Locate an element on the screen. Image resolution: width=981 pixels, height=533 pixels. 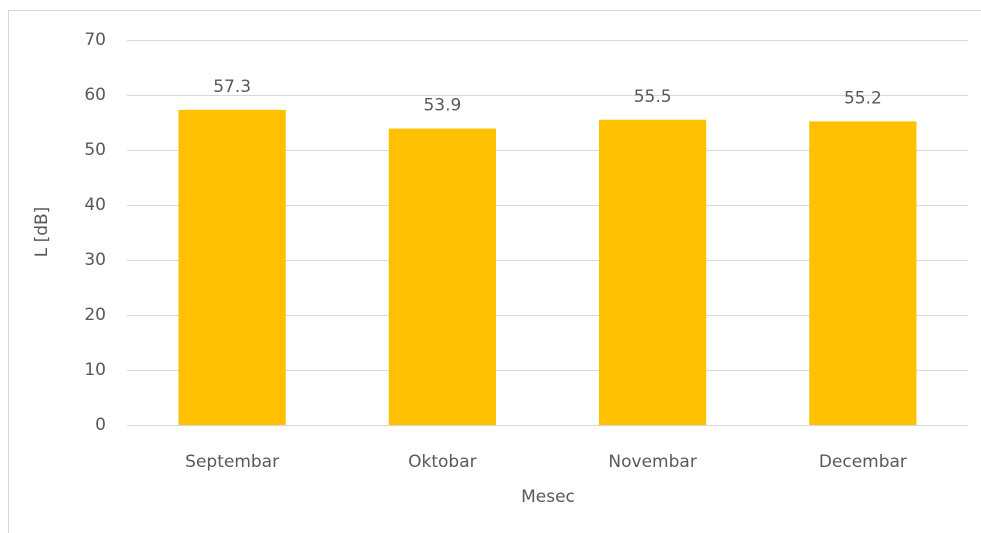
y-tick-label: 40 is located at coordinates (95, 205).